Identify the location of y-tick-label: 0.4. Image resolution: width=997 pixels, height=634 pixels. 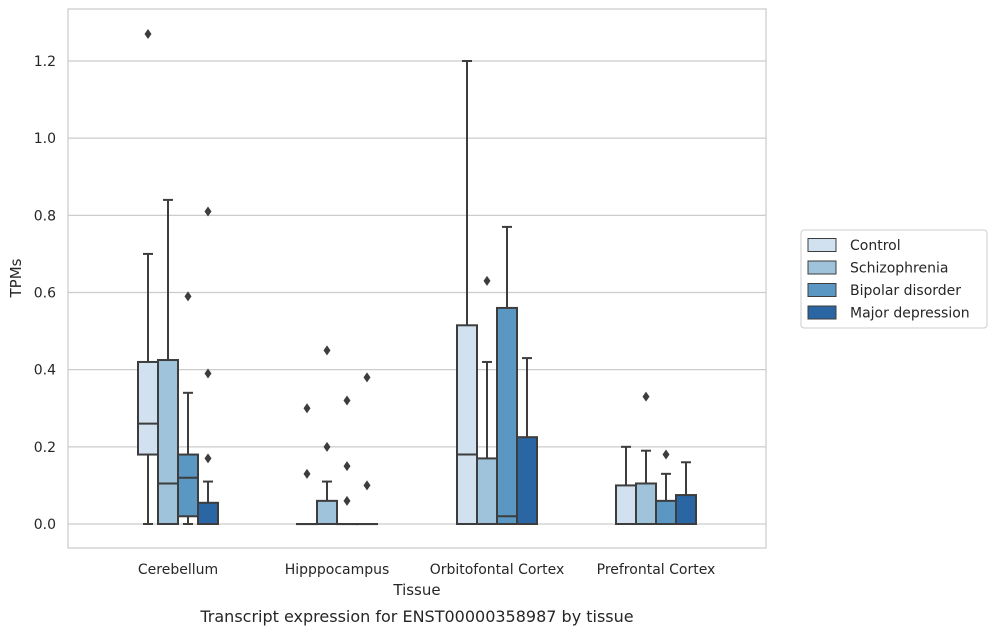
(45, 371).